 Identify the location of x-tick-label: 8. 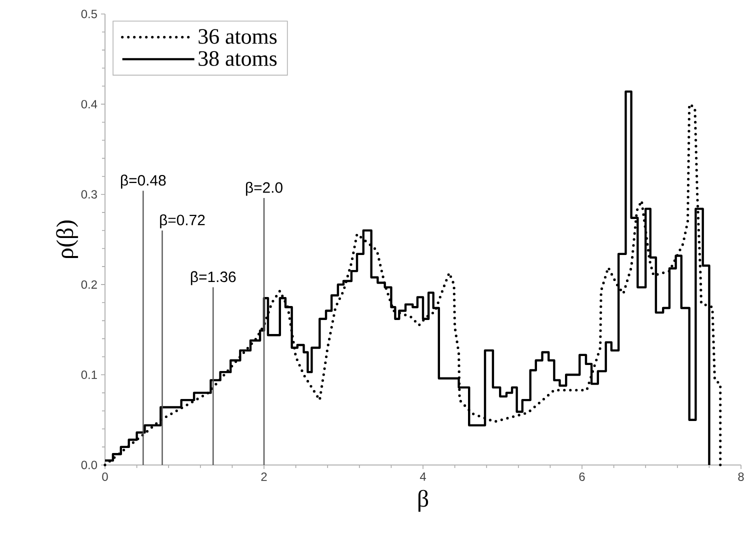
(741, 476).